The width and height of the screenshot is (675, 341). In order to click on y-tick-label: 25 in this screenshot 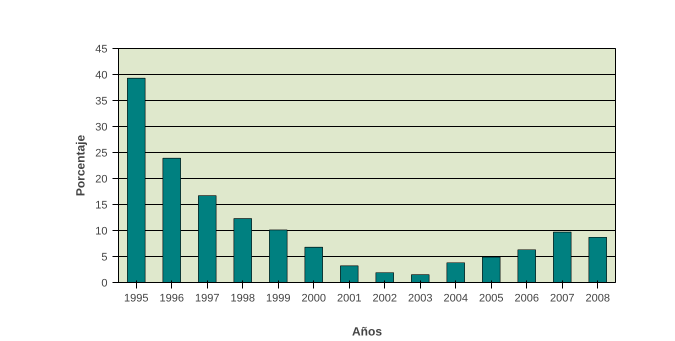, I will do `click(101, 154)`.